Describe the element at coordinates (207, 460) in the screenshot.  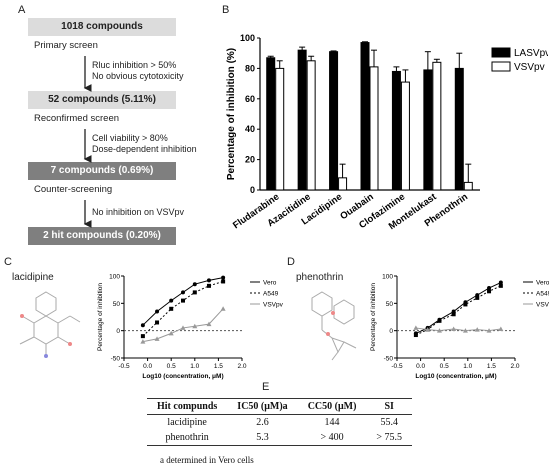
I see `table-footnote: a determined in Vero cells` at that location.